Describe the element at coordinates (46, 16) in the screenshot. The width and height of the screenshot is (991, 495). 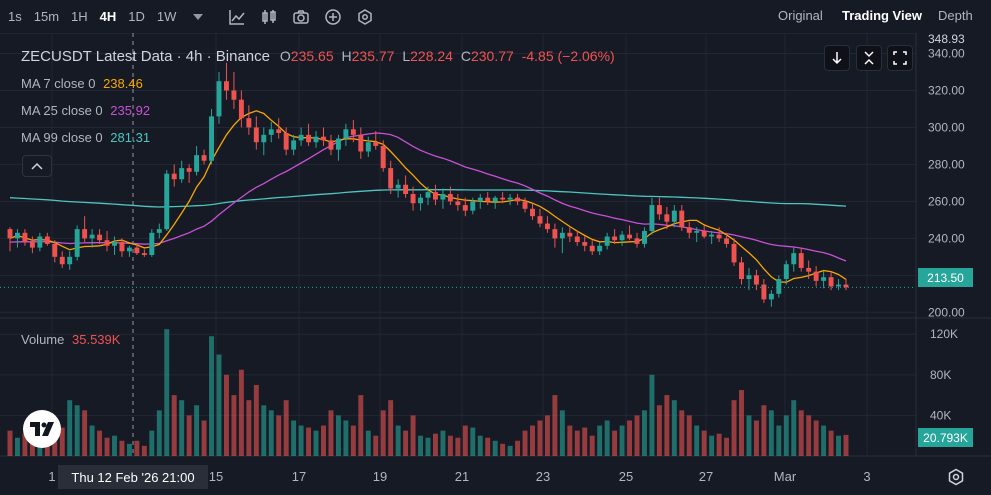
I see `interval-15m: 15m` at that location.